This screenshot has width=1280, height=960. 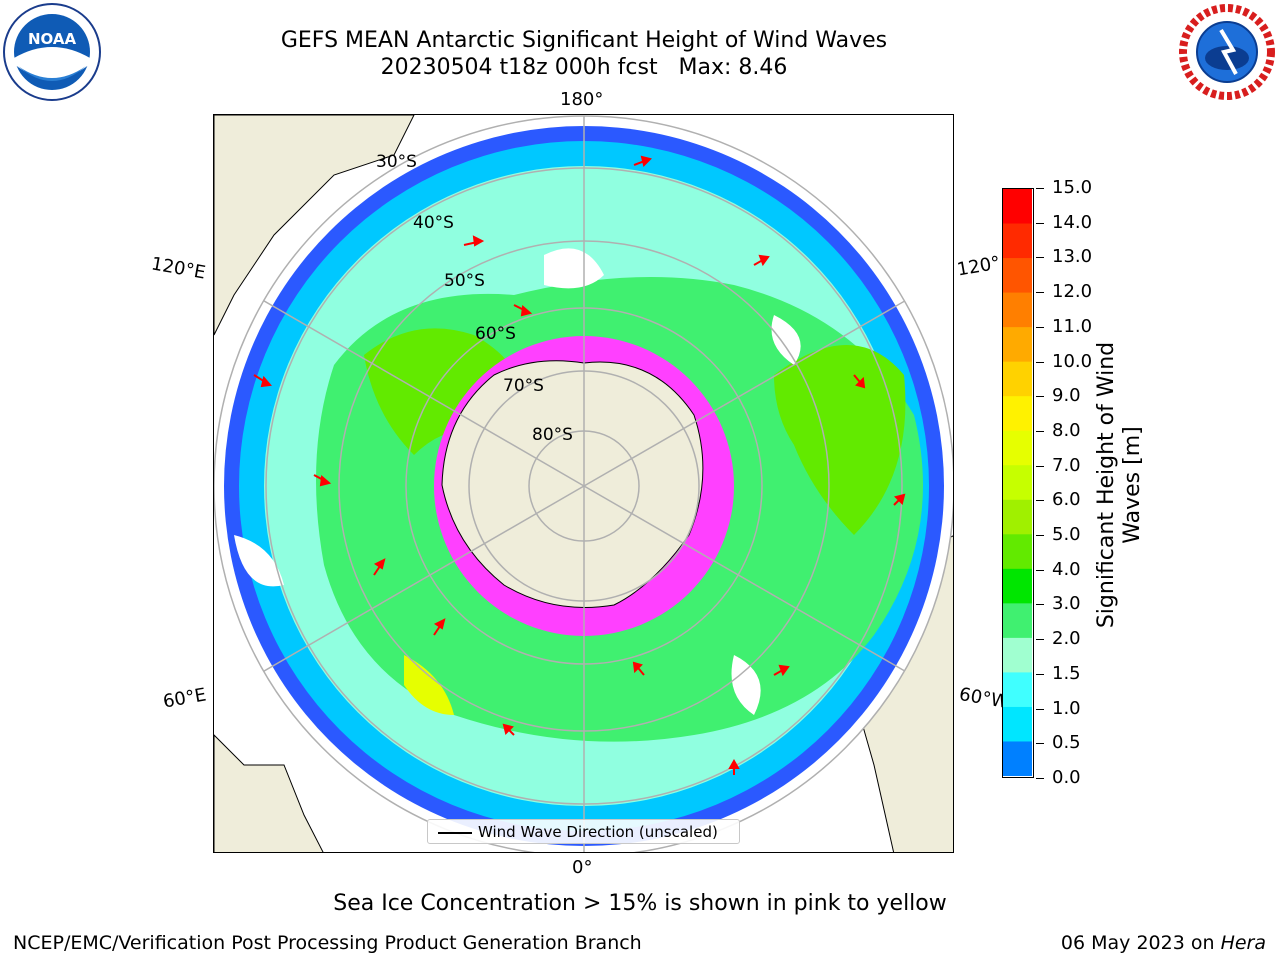 What do you see at coordinates (178, 268) in the screenshot?
I see `lon-label-upper-left: 120°E` at bounding box center [178, 268].